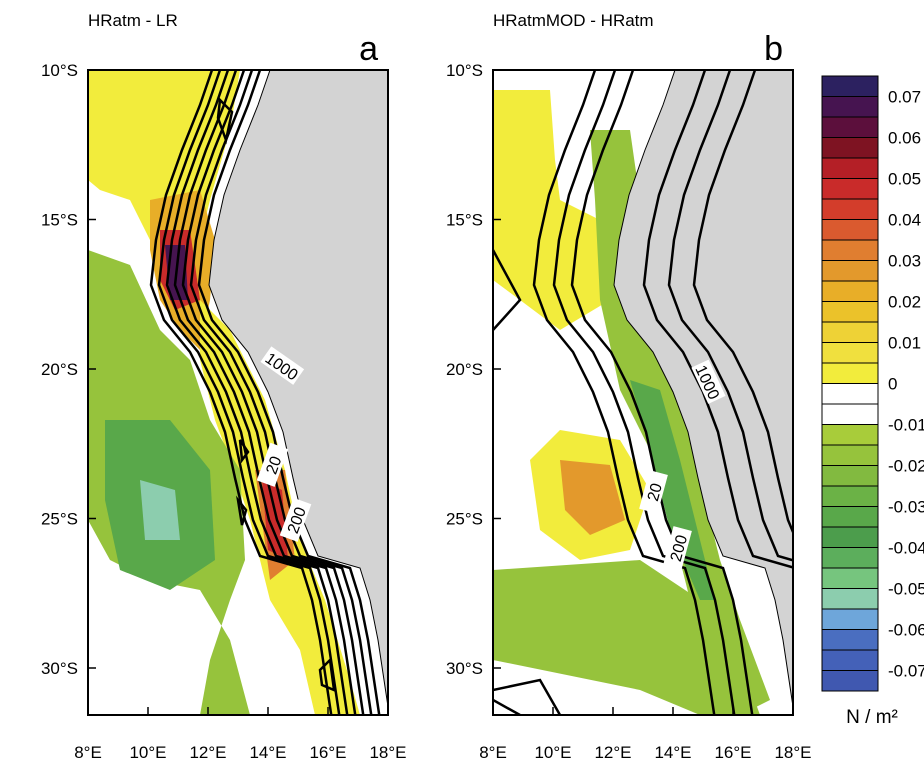 The image size is (924, 783). I want to click on colorbar-tick-label: -0.06, so click(906, 630).